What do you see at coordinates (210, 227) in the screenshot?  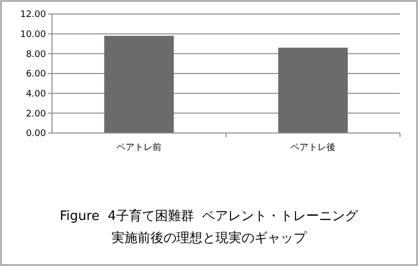 I see `text: Figure 4子育て困難群 ペアレント・トレーニング実施前後の理想と現実のギャップ` at bounding box center [210, 227].